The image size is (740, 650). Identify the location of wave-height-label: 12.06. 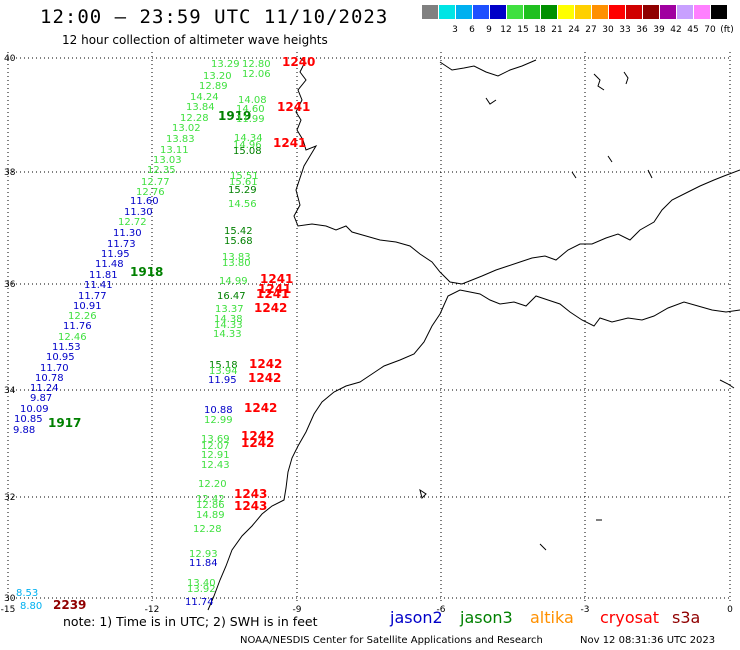
(256, 74).